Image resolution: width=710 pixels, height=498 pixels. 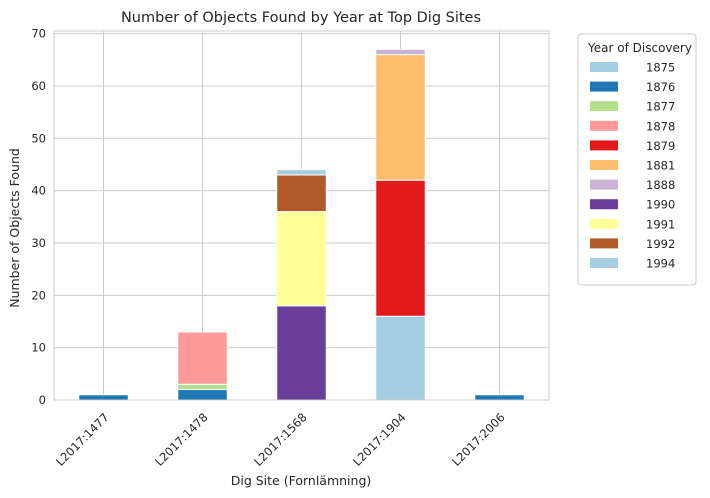 What do you see at coordinates (38, 243) in the screenshot?
I see `y-tick-label: 30` at bounding box center [38, 243].